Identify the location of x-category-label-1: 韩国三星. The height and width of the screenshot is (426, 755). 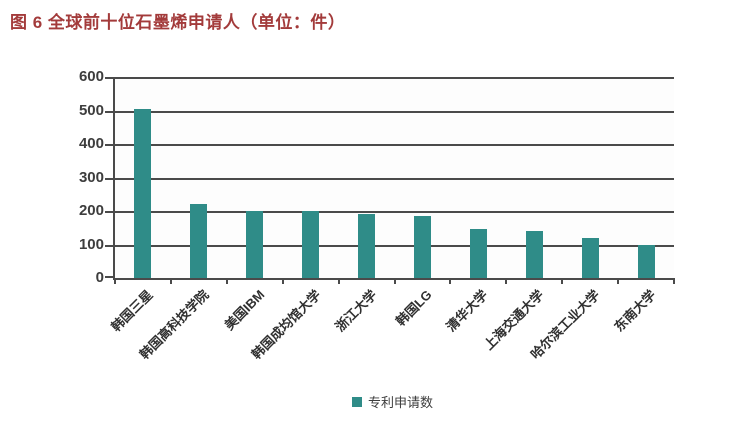
(132, 311).